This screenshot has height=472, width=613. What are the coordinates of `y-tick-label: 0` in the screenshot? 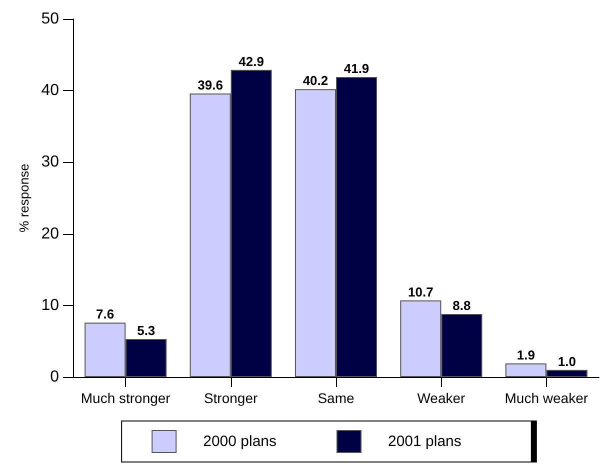 It's located at (55, 377).